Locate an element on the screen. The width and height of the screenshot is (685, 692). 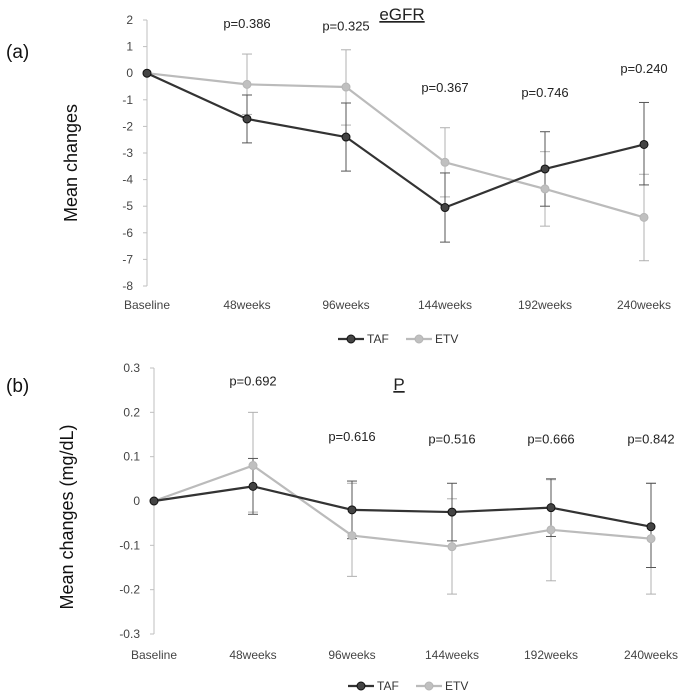
y-tick-label: -0.3 is located at coordinates (129, 634).